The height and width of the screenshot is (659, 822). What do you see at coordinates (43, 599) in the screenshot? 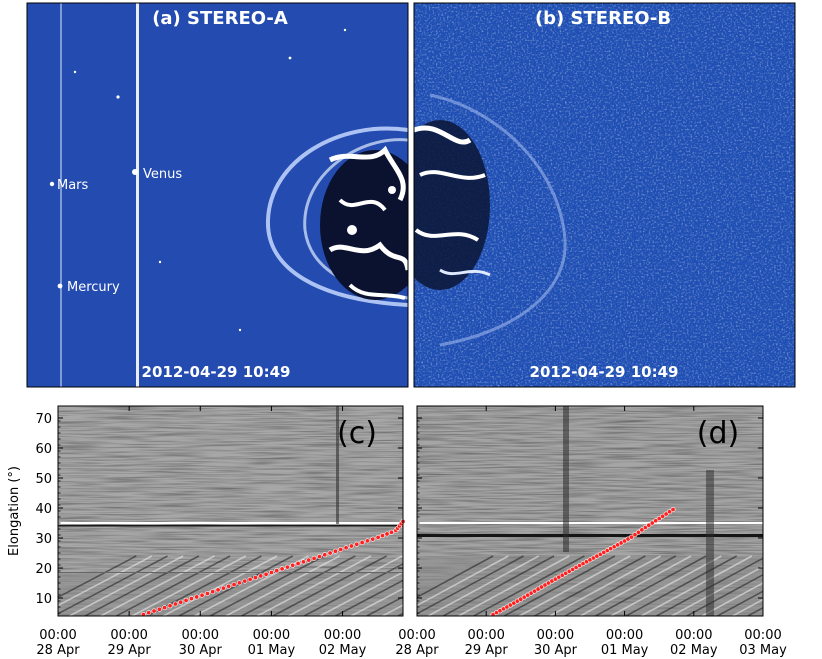
I see `y-tick-label: 10` at bounding box center [43, 599].